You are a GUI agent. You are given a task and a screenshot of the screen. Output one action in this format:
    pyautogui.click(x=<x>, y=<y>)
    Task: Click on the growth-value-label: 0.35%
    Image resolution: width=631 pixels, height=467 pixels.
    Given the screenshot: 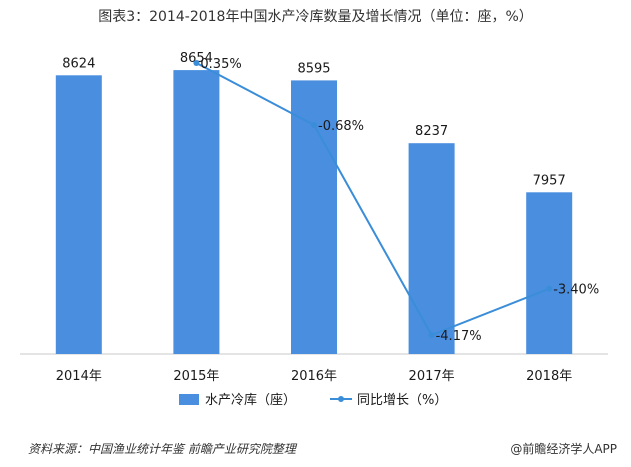 What is the action you would take?
    pyautogui.click(x=220, y=64)
    